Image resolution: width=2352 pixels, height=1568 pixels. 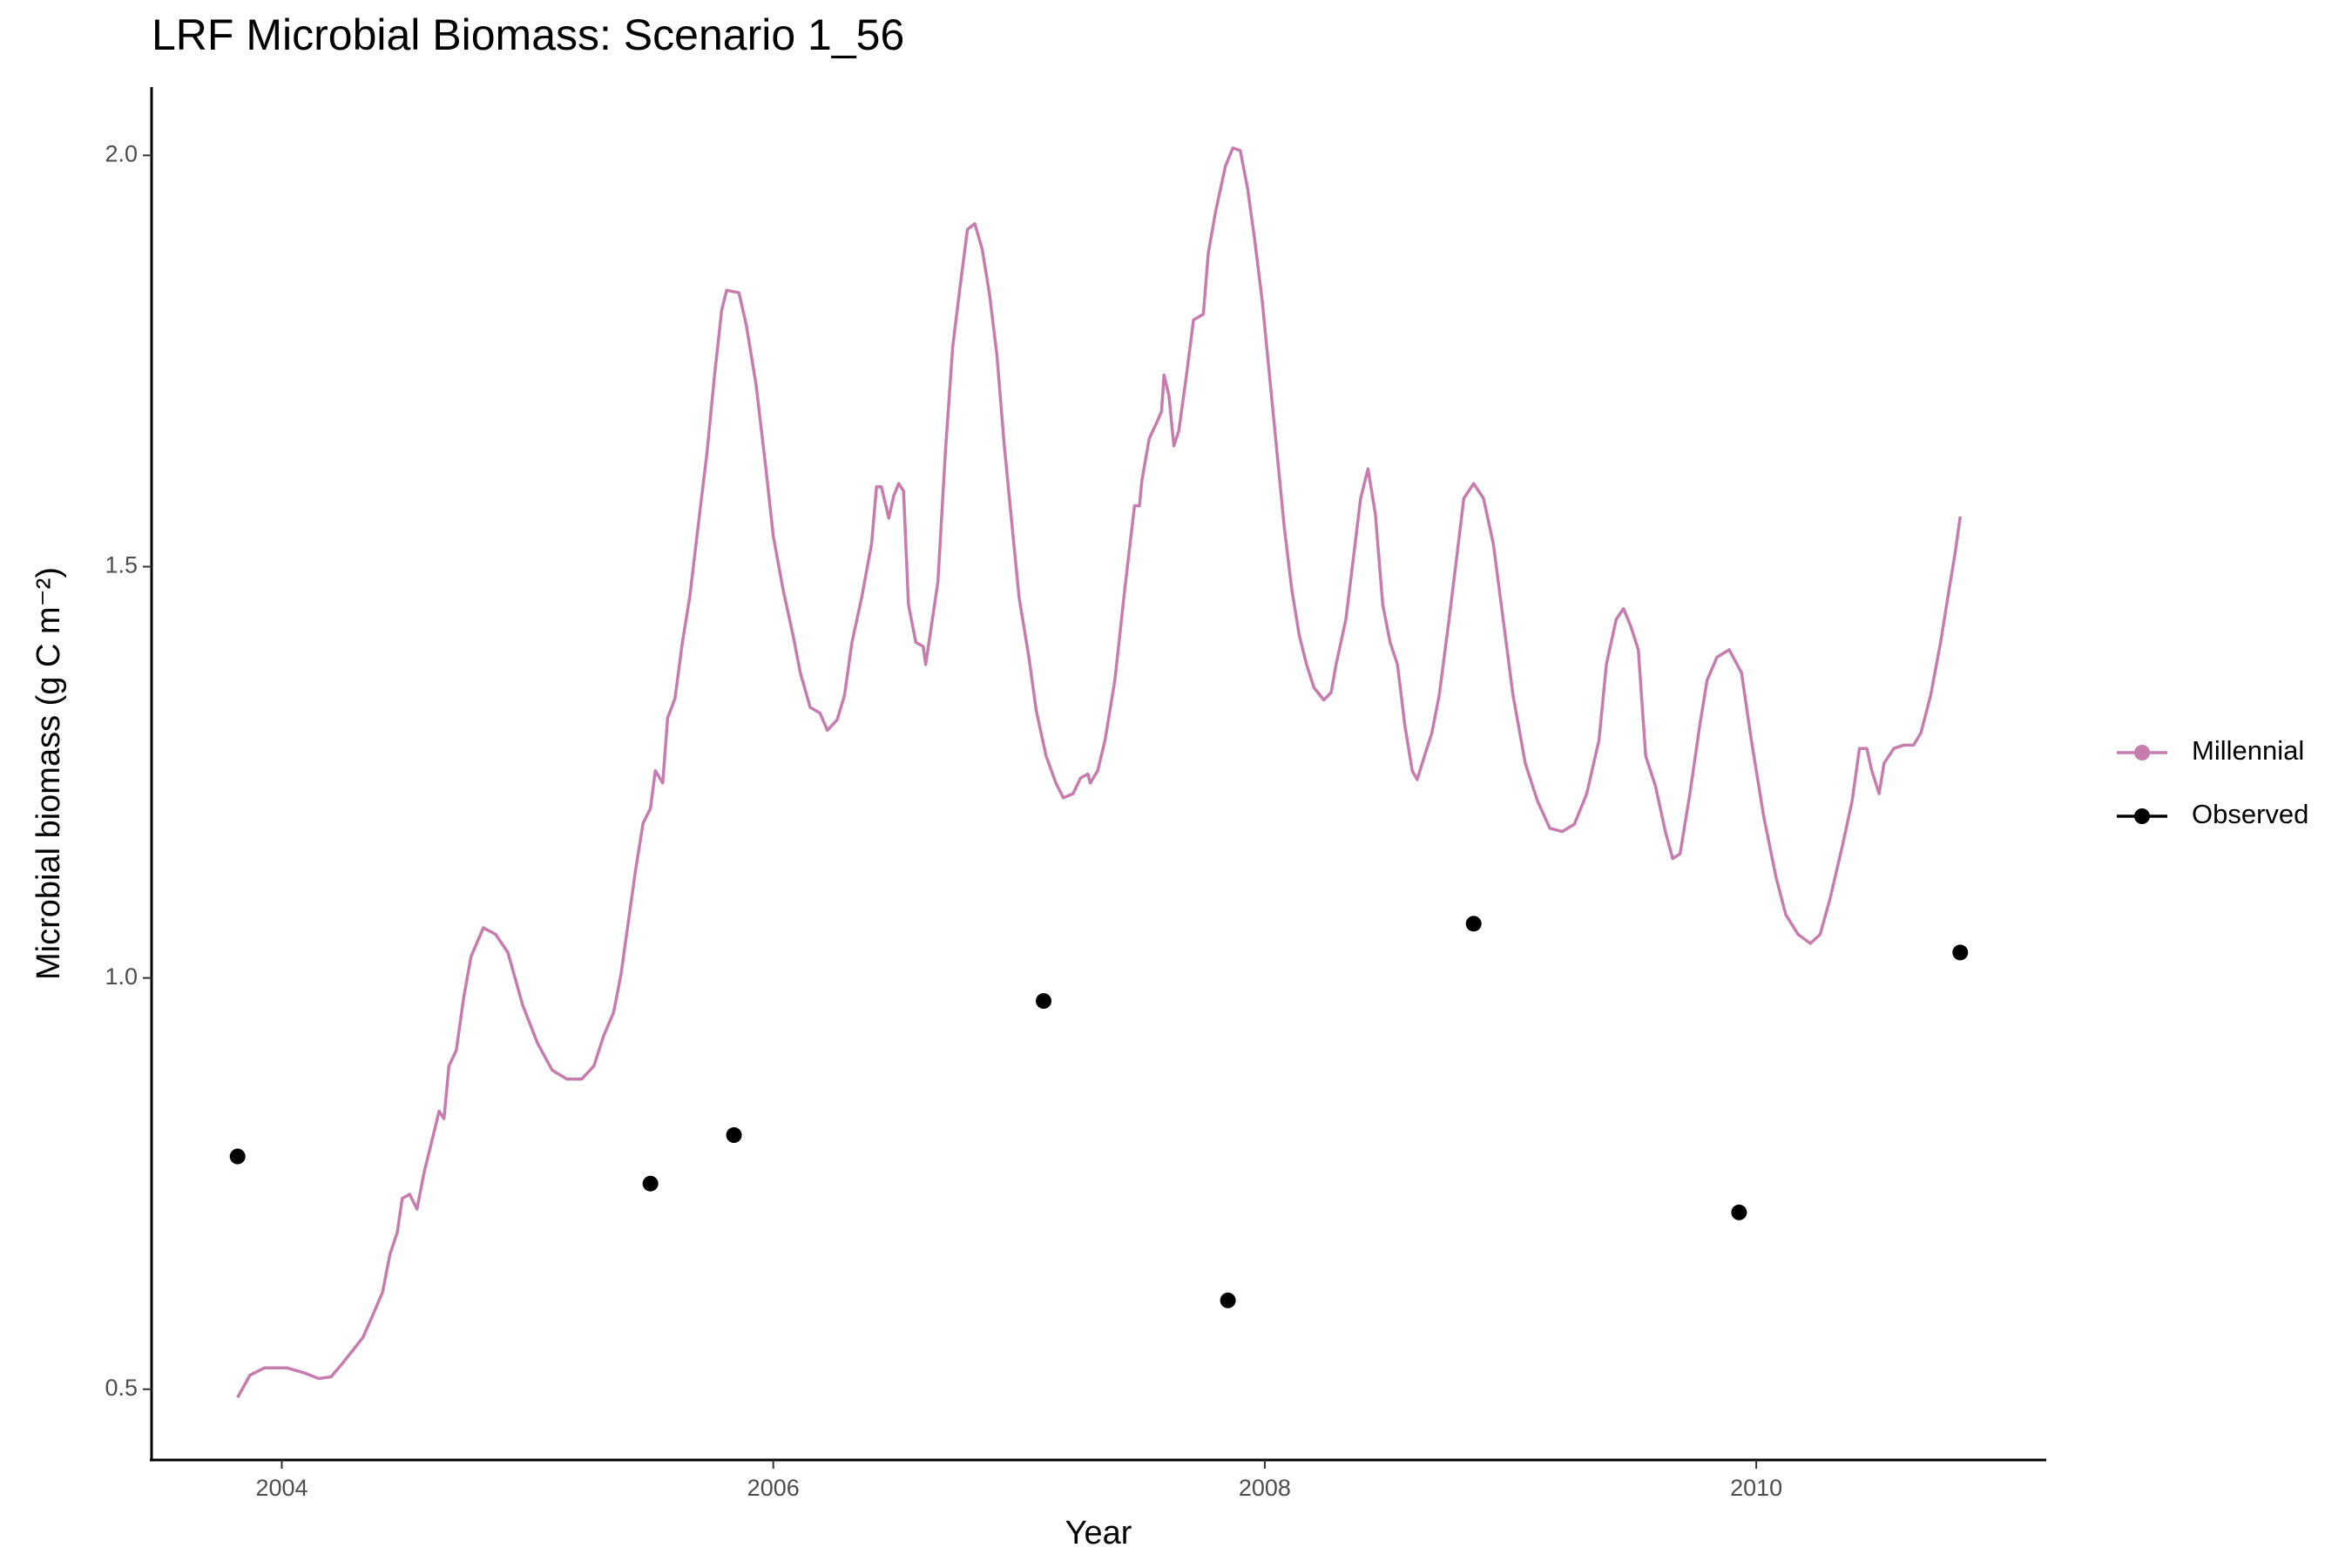 I want to click on x-tick-label: 2004, so click(x=281, y=1488).